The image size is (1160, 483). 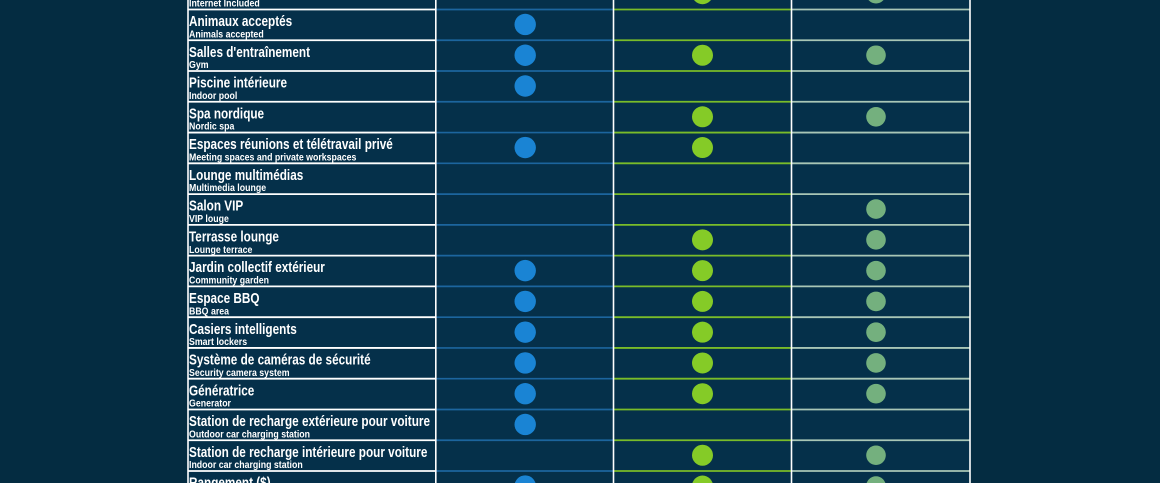 What do you see at coordinates (243, 328) in the screenshot?
I see `svg-text: Casiers intelligents` at bounding box center [243, 328].